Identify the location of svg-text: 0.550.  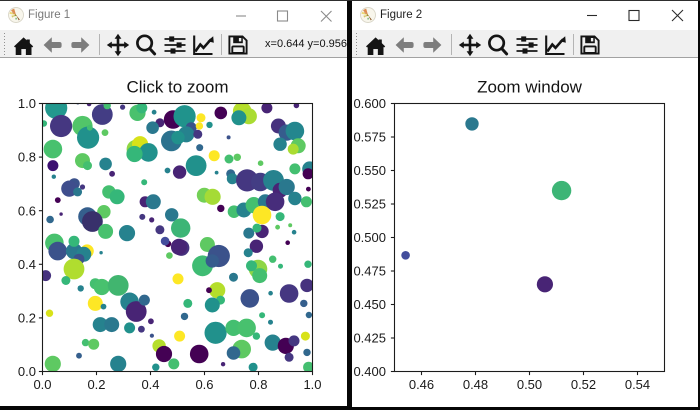
(369, 170).